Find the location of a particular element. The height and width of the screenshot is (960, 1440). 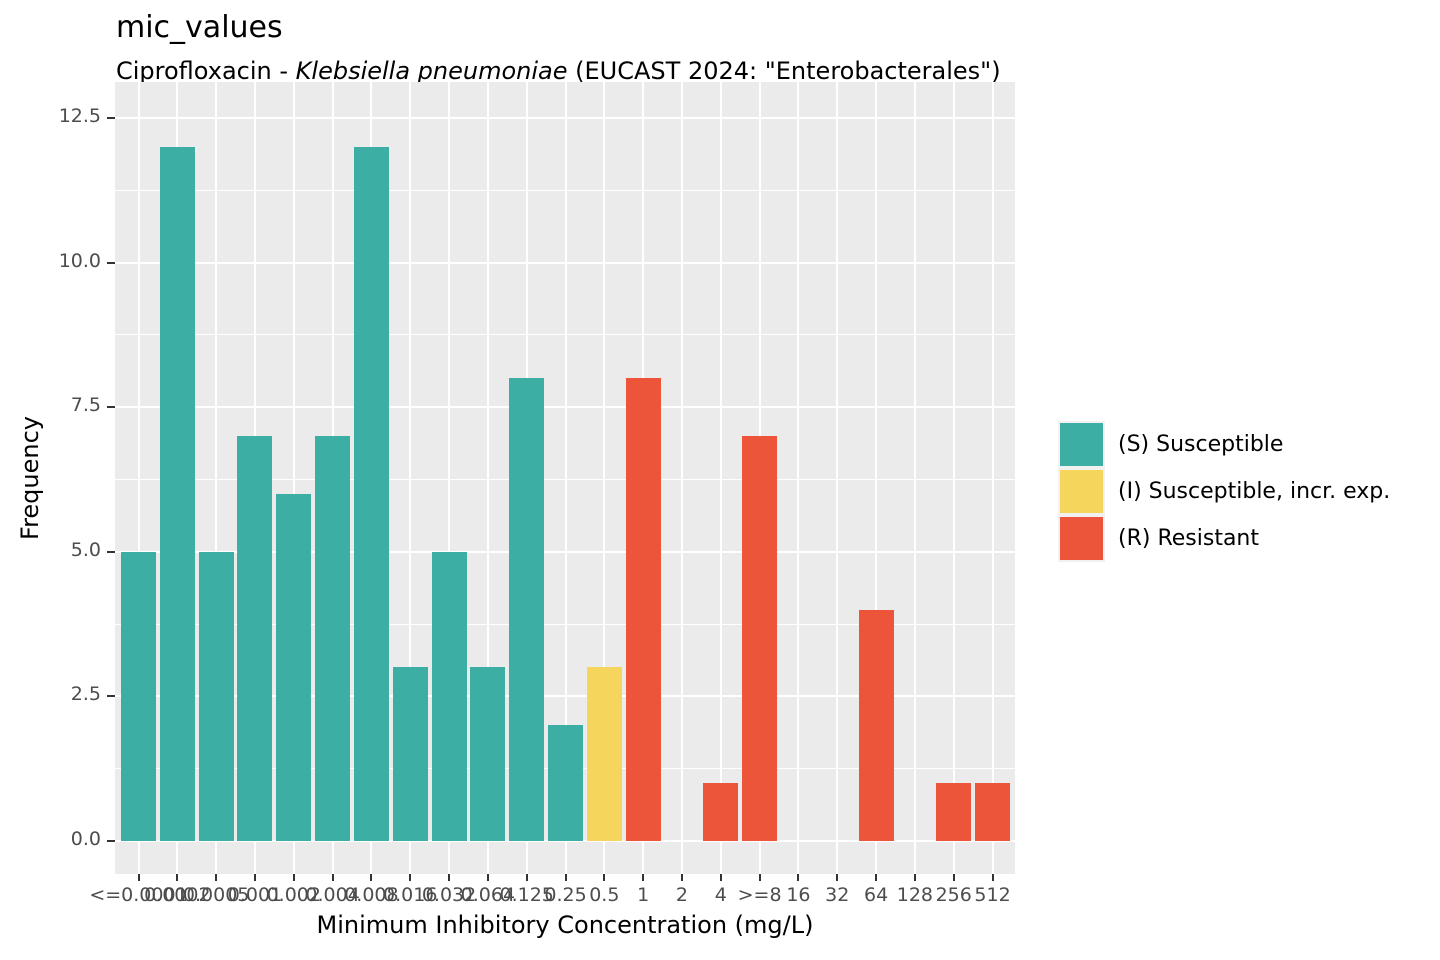

bar-mic-0.0005 is located at coordinates (216, 696).